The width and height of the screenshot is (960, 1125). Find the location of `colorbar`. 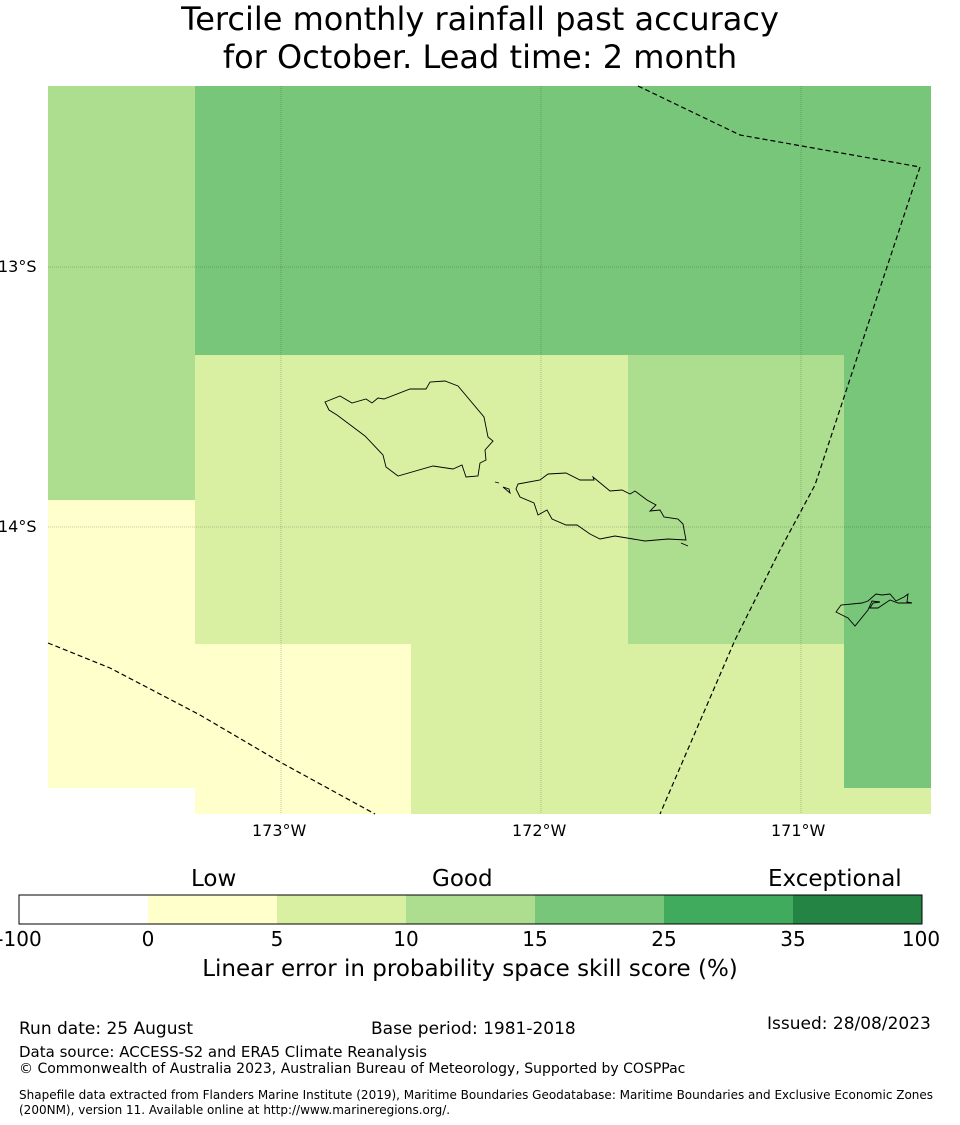

colorbar is located at coordinates (470, 909).